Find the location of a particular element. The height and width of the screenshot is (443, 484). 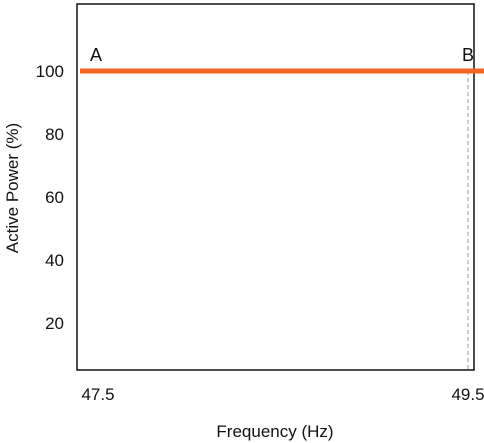

x-tick-label: 49.5 is located at coordinates (467, 394).